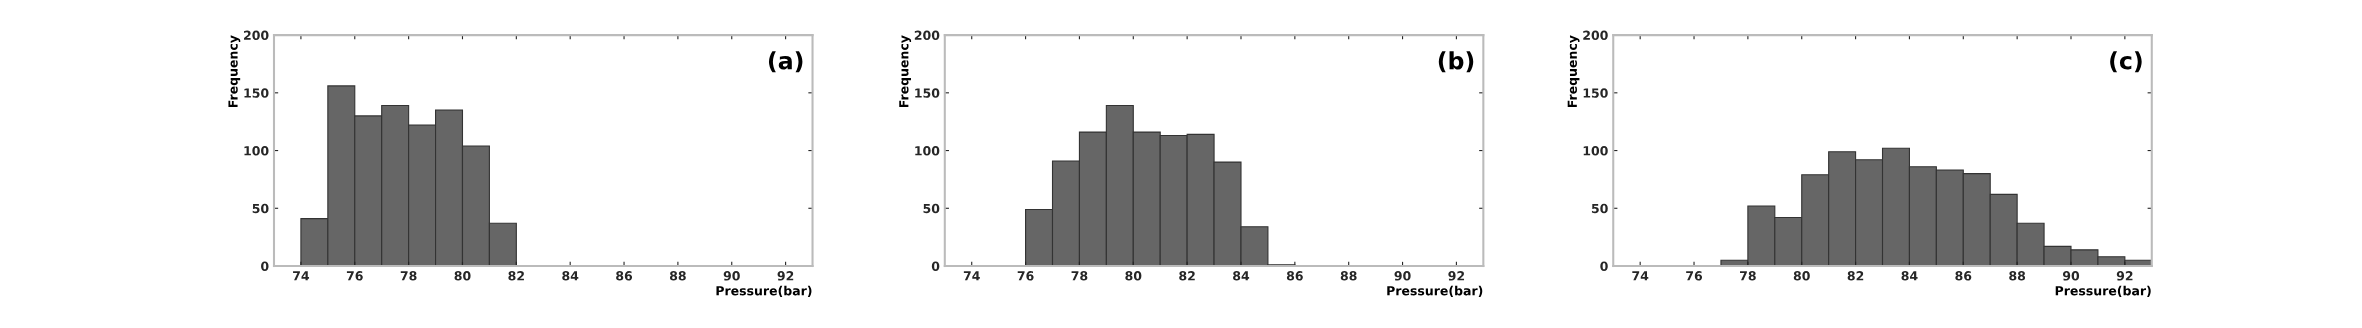  Describe the element at coordinates (2126, 62) in the screenshot. I see `annotation: (c)` at that location.